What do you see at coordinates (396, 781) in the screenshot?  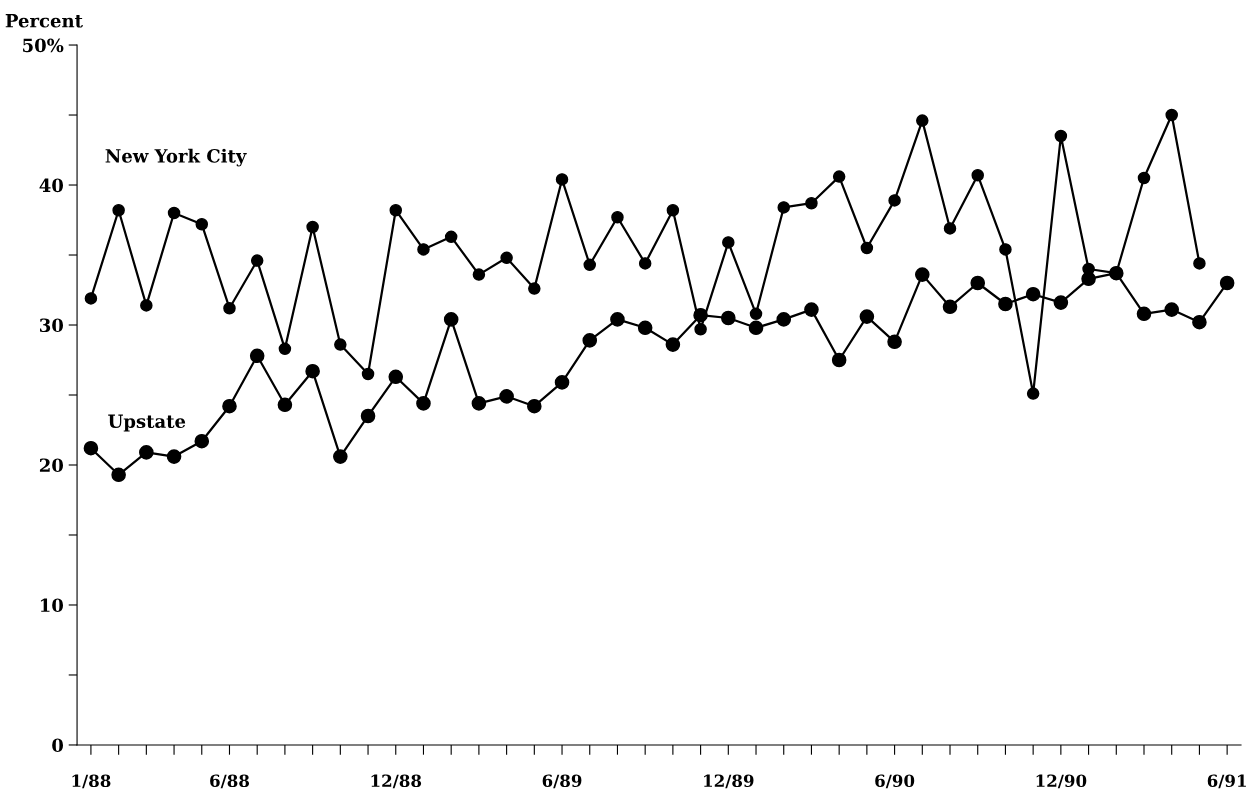 I see `x-tick-label: 12/88` at bounding box center [396, 781].